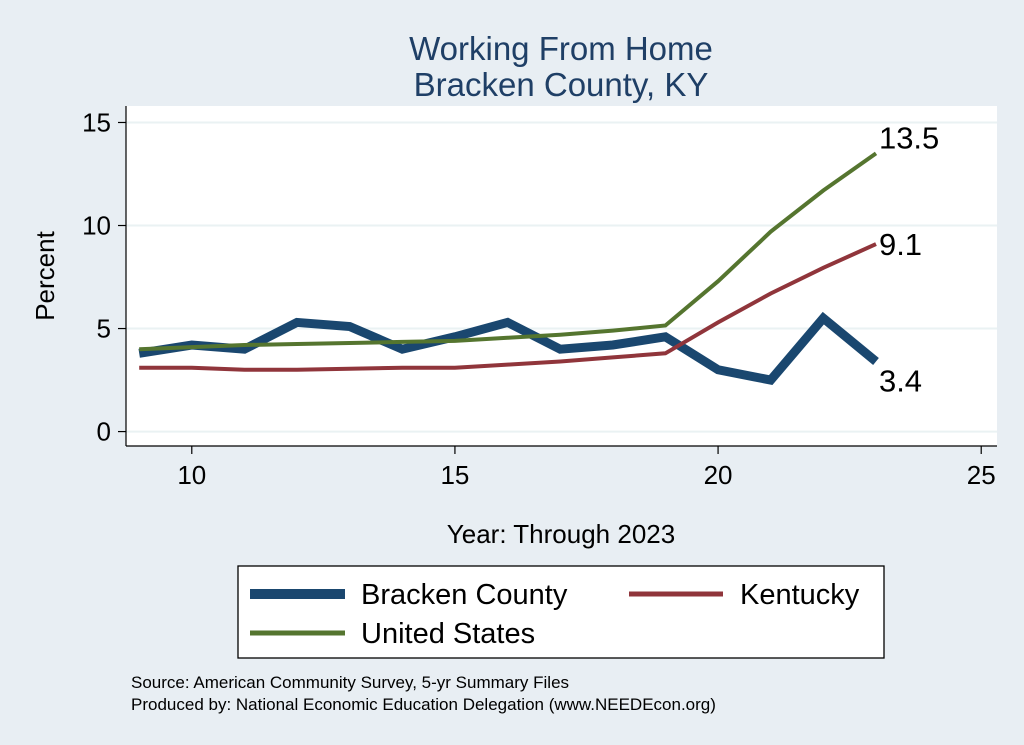  I want to click on x-tick-label: 15, so click(454, 475).